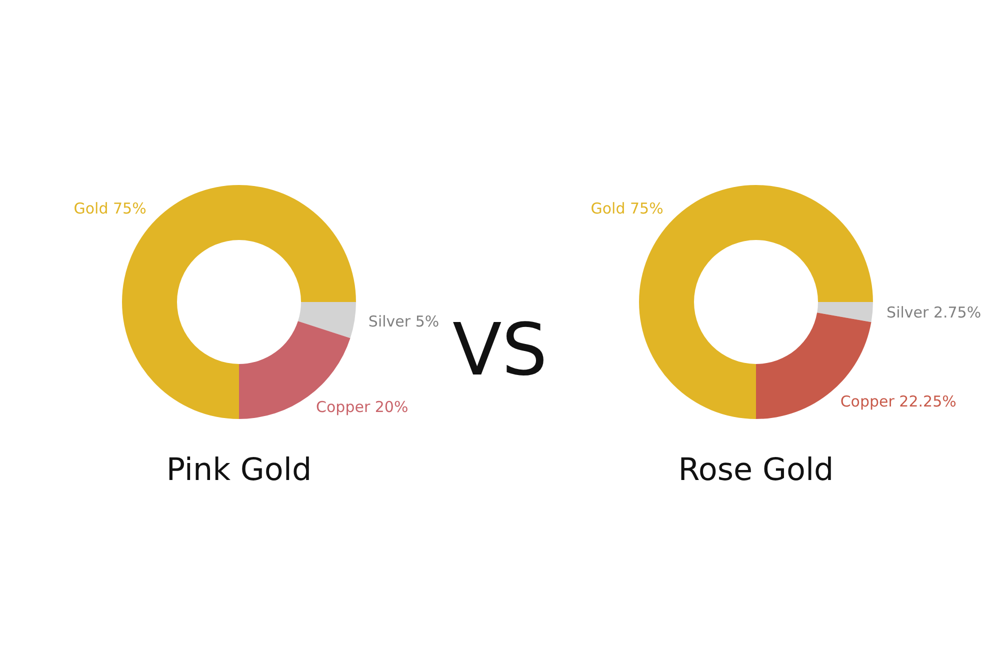 Image resolution: width=1000 pixels, height=667 pixels. What do you see at coordinates (362, 407) in the screenshot?
I see `slice-label: Copper 20%` at bounding box center [362, 407].